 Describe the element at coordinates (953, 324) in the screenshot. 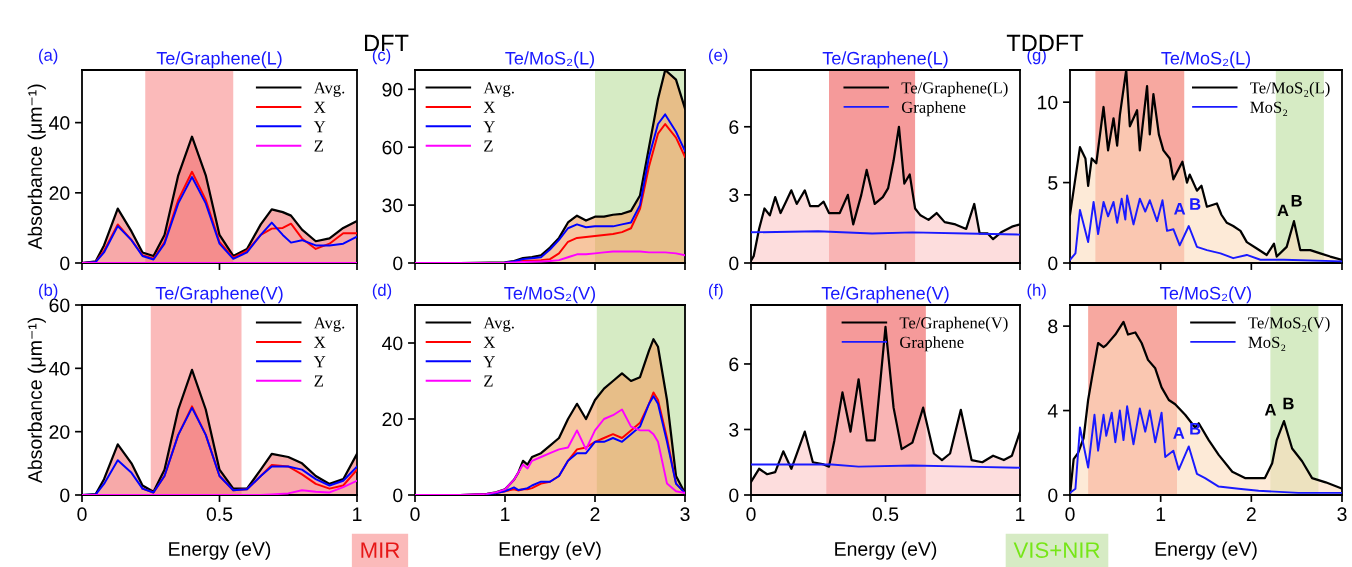

I see `legend-label: Te/Graphene(V)` at that location.